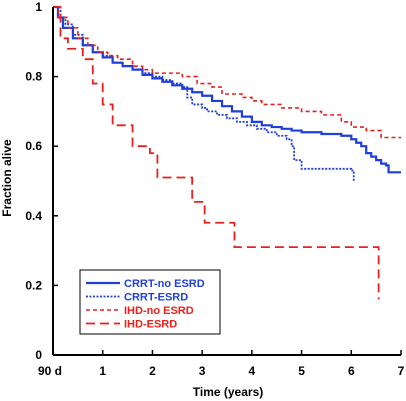 Image resolution: width=406 pixels, height=401 pixels. Describe the element at coordinates (102, 371) in the screenshot. I see `x-tick-label: 1` at that location.